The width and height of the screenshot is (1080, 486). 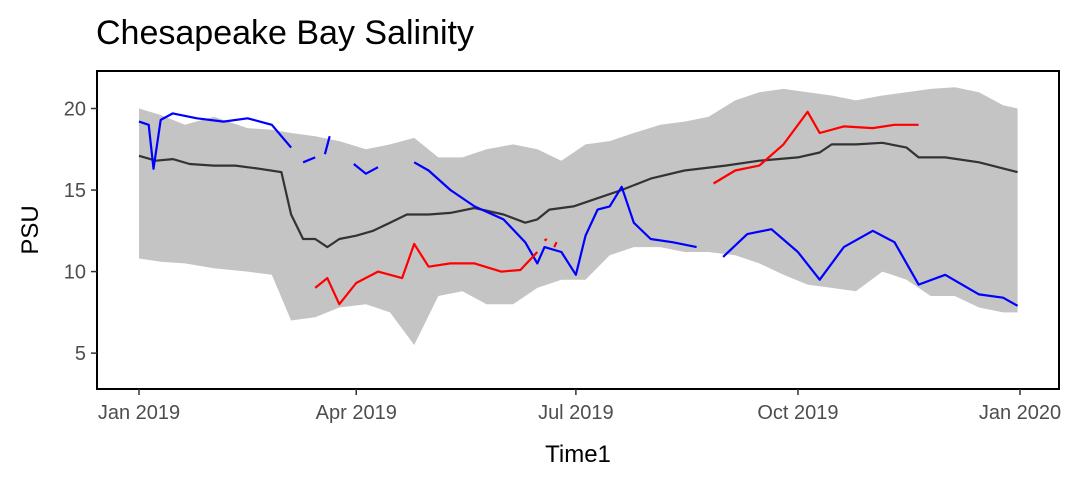 I want to click on y-axis-title: PSU, so click(x=30, y=229).